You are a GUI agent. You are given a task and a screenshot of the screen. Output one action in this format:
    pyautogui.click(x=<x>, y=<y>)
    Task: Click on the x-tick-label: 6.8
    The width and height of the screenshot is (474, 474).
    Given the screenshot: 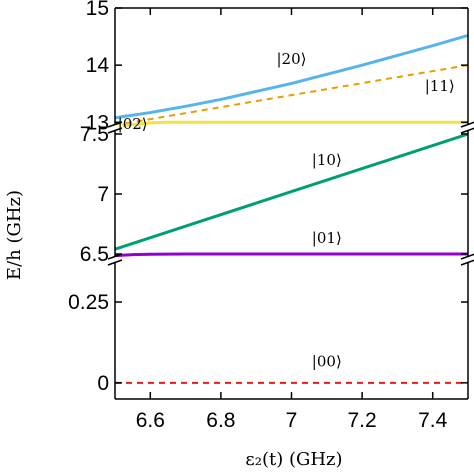 What is the action you would take?
    pyautogui.click(x=220, y=420)
    